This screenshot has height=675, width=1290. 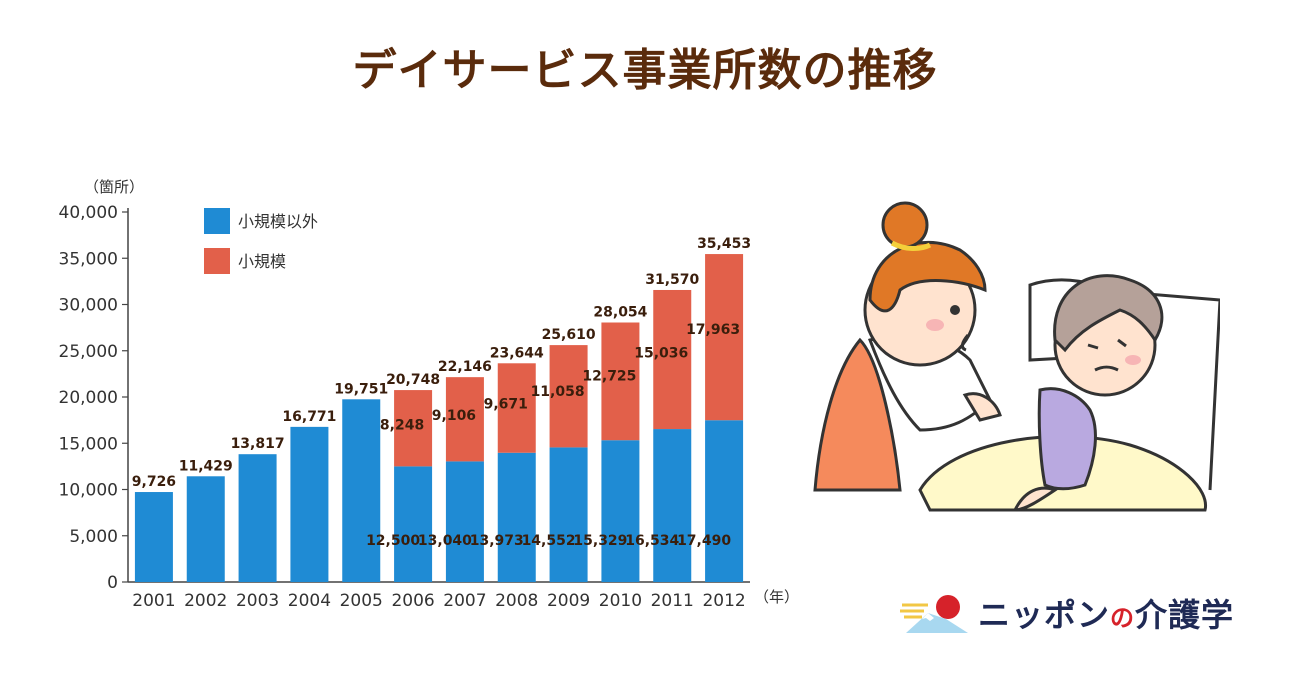 I want to click on total-value-label: 16,771, so click(x=309, y=417).